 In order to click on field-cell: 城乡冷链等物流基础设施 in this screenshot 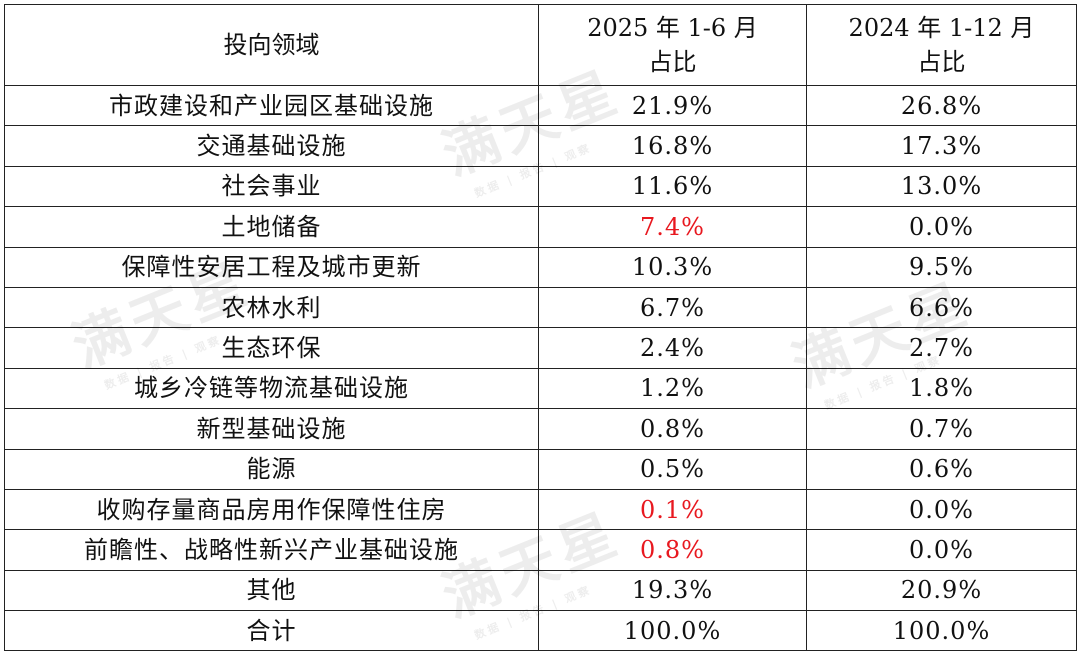, I will do `click(271, 388)`.